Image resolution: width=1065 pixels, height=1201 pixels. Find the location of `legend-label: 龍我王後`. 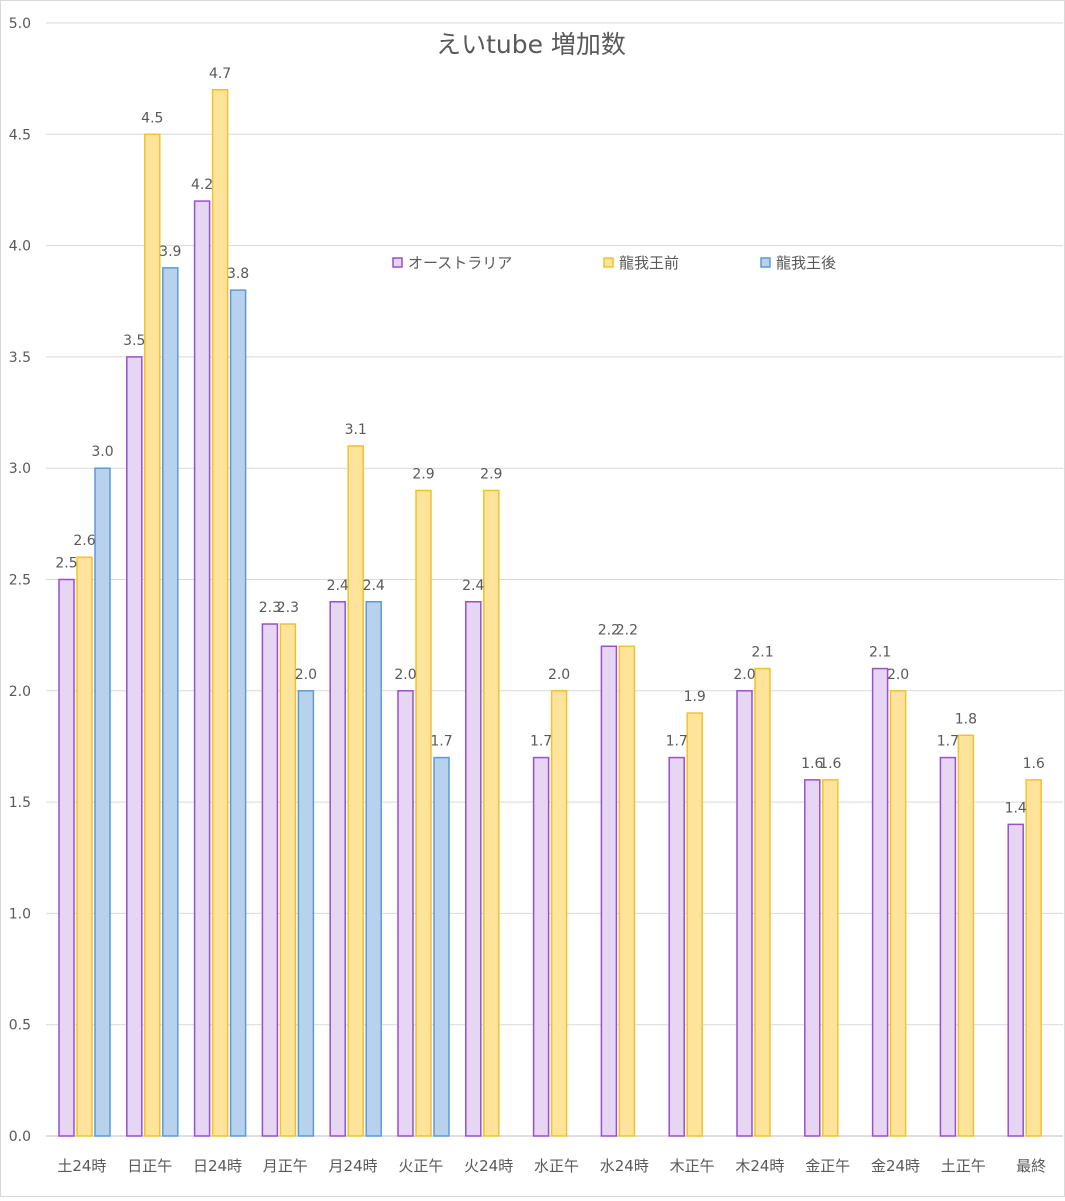

legend-label: 龍我王後 is located at coordinates (806, 263).